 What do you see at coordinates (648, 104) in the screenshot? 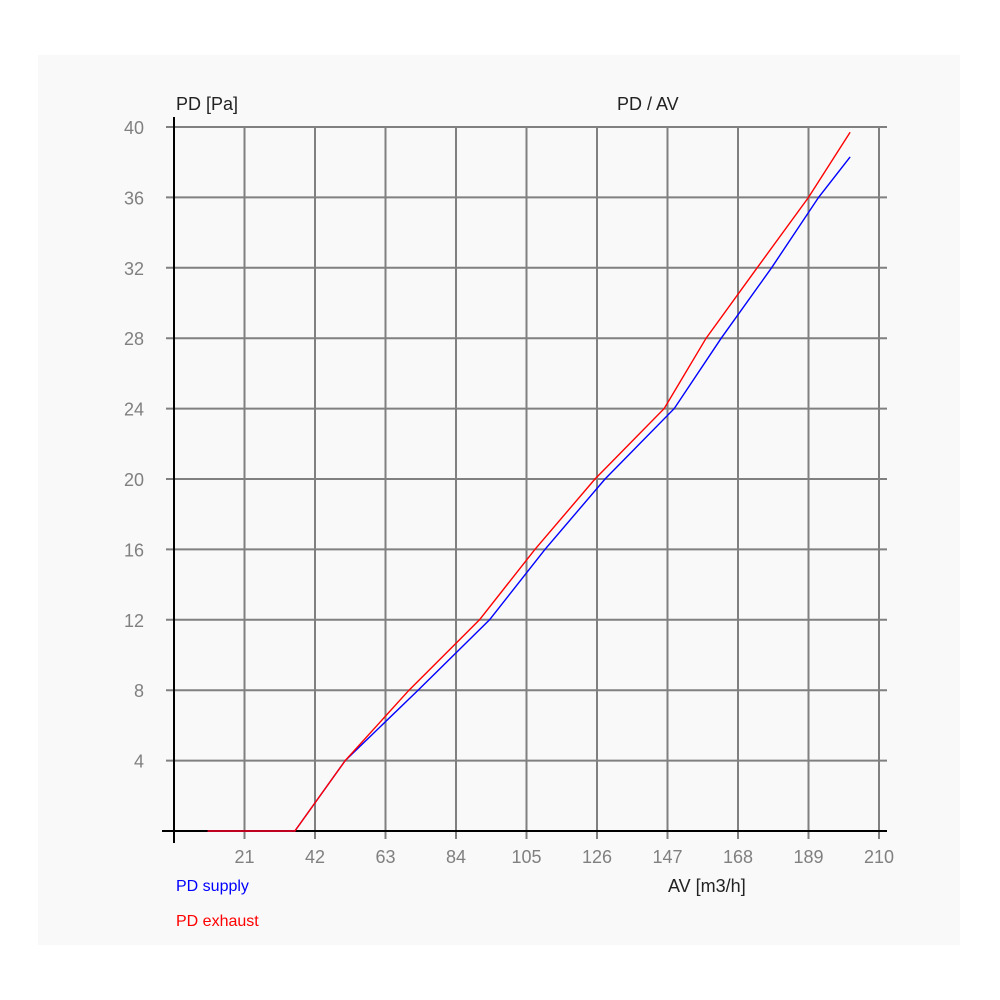
I see `chart-title: PD / AV` at bounding box center [648, 104].